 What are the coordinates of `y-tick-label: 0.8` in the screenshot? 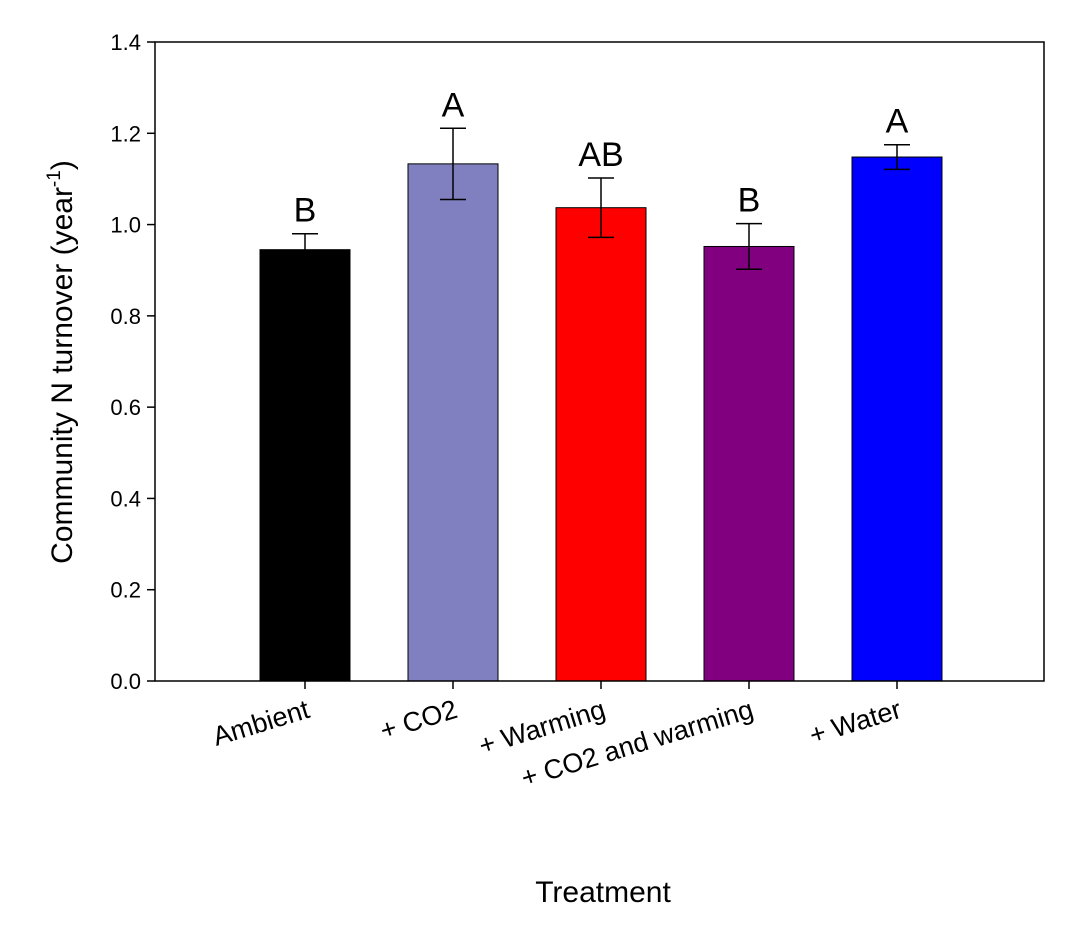 It's located at (125, 316).